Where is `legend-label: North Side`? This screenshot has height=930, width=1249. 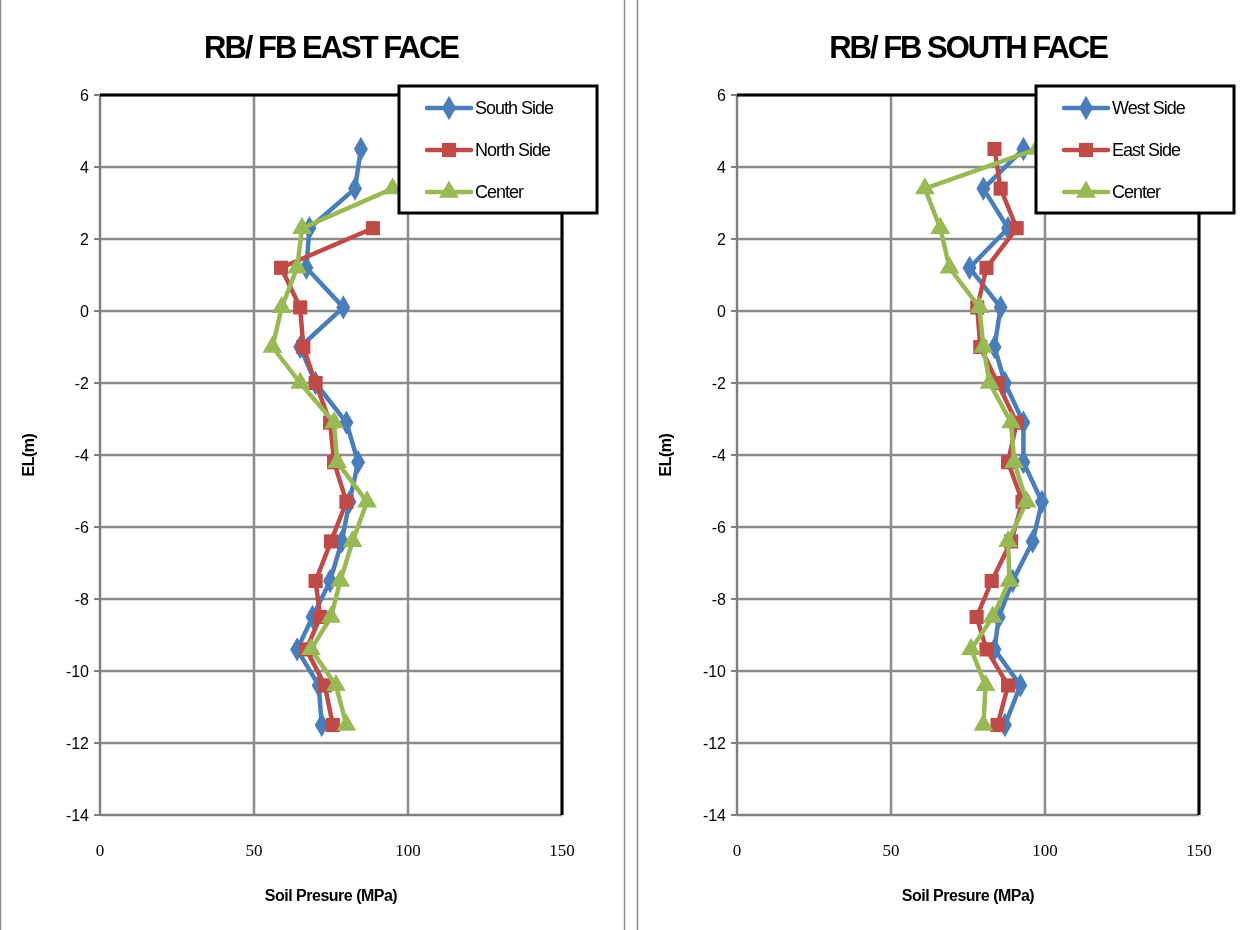 legend-label: North Side is located at coordinates (513, 150).